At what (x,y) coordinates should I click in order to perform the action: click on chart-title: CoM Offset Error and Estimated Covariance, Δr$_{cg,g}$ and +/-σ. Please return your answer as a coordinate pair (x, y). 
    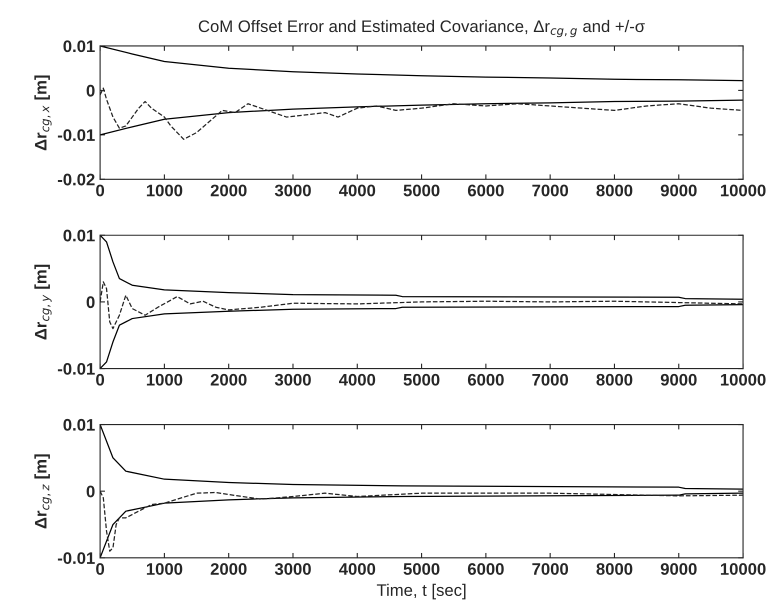
    Looking at the image, I should click on (421, 29).